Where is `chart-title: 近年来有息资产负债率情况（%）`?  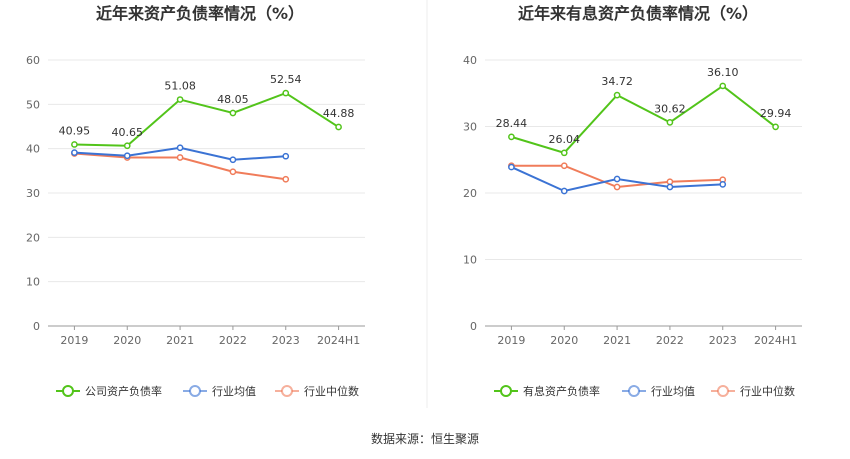 chart-title: 近年来有息资产负债率情况（%） is located at coordinates (638, 13).